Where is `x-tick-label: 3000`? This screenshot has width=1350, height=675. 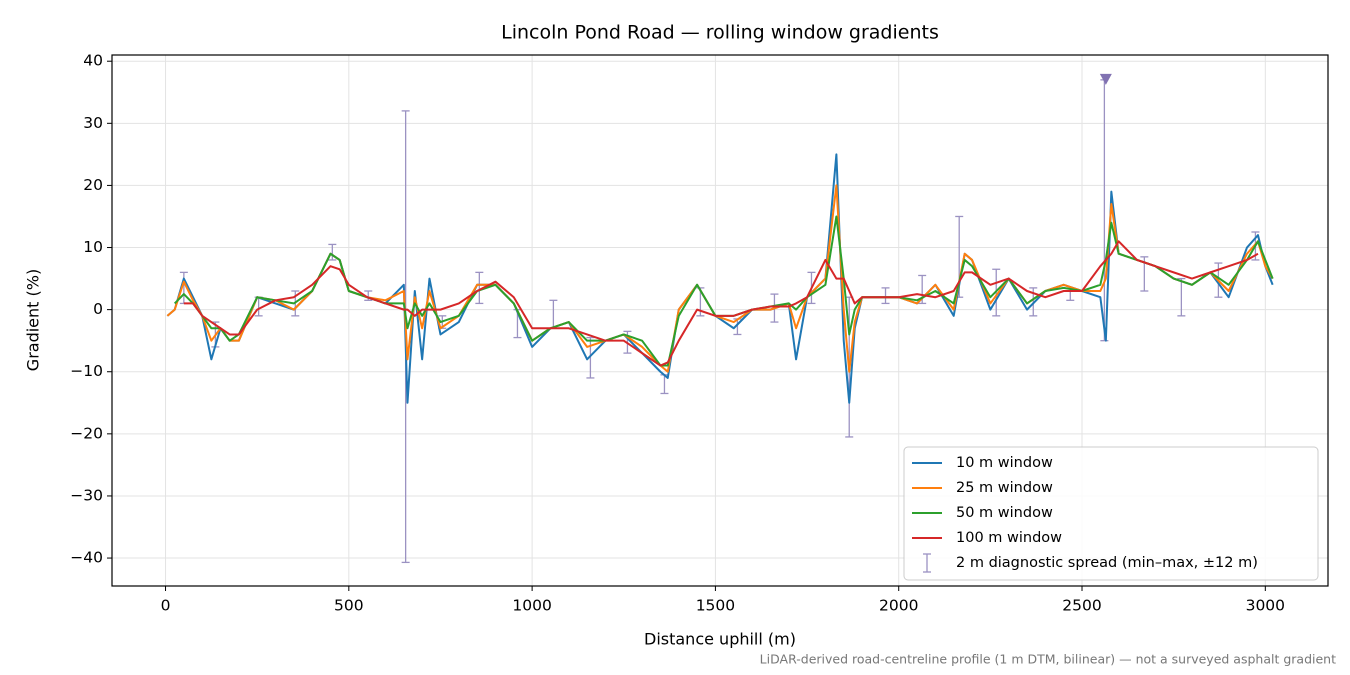 x-tick-label: 3000 is located at coordinates (1265, 606).